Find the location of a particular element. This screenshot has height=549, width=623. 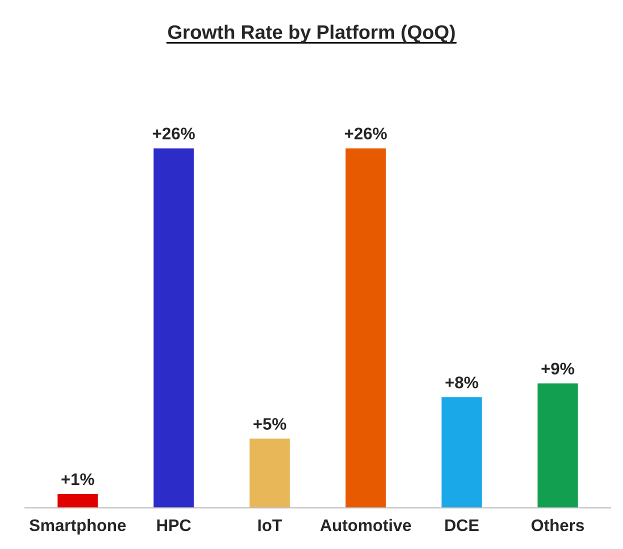

data-label: +9% is located at coordinates (558, 368).